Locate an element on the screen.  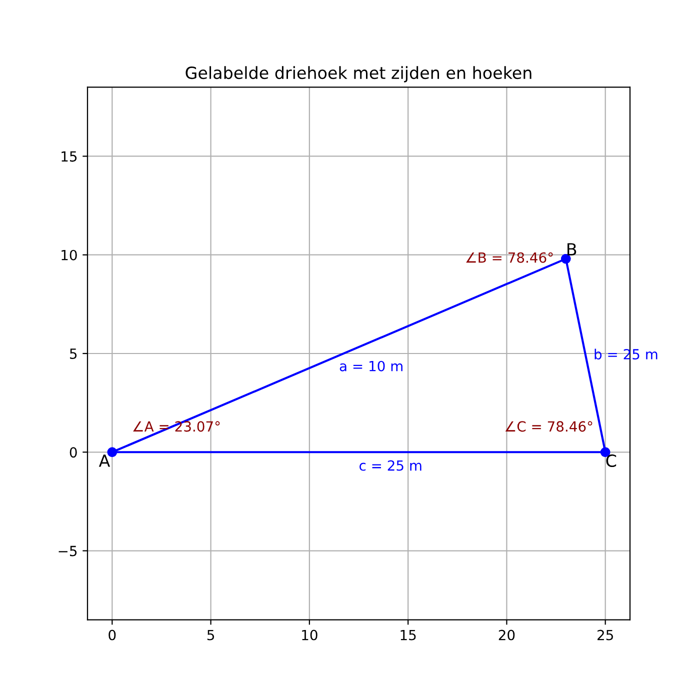
annotation: ∠B = 78.46° is located at coordinates (509, 257).